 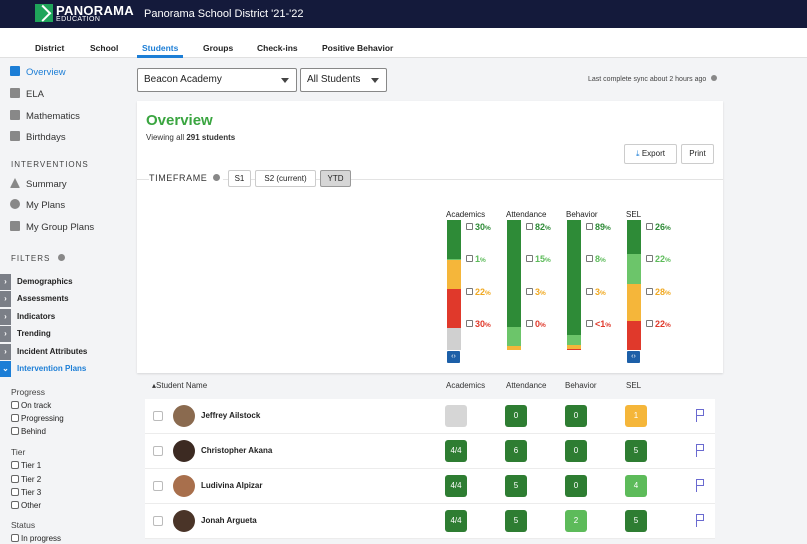 I want to click on filter-indicators: › Indicators, so click(x=64, y=317).